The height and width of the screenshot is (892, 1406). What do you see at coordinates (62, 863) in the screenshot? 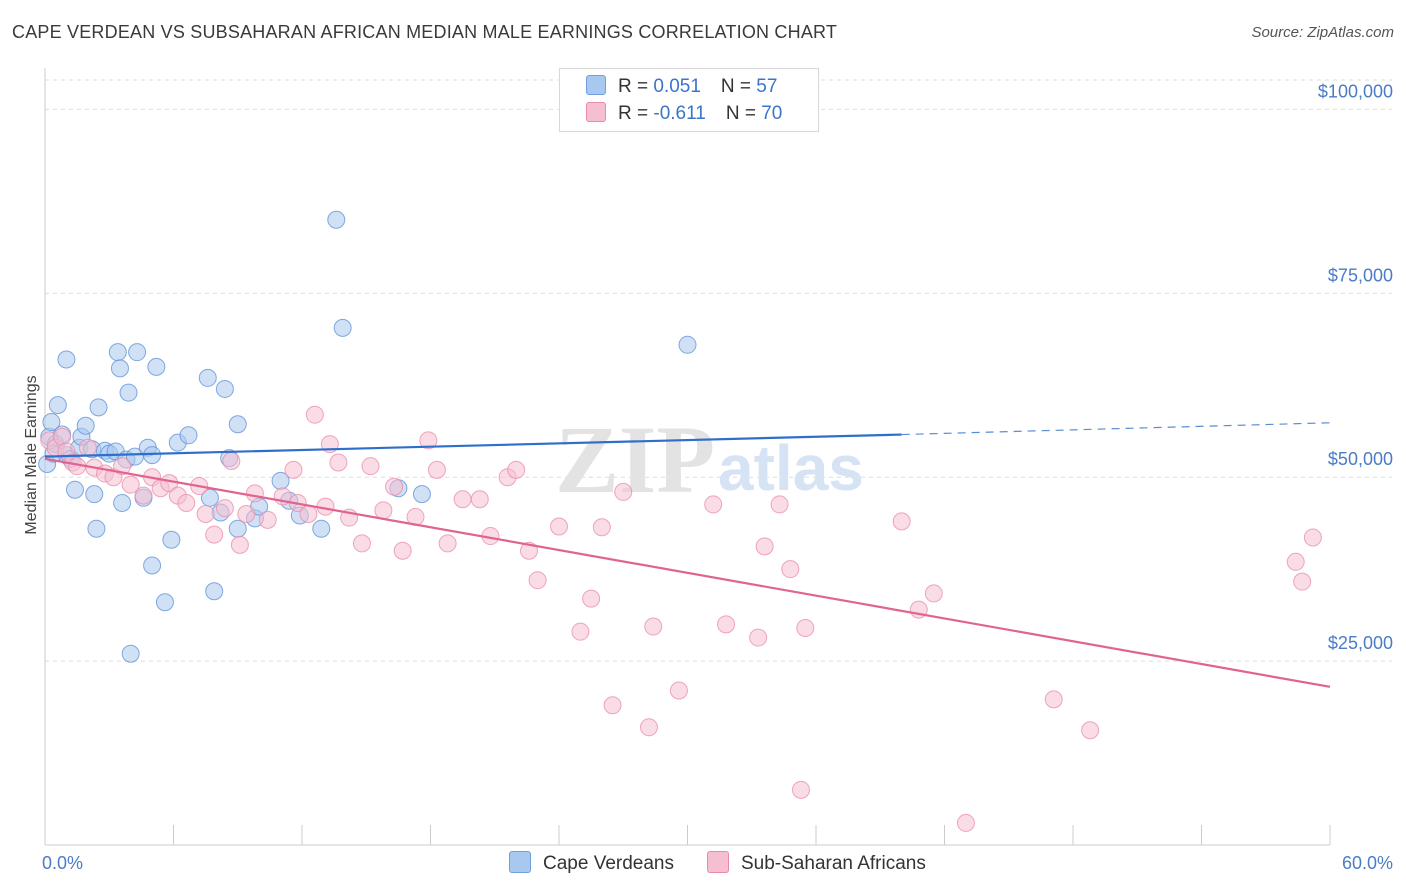
I see `x-tick-label-min: 0.0%` at bounding box center [62, 863].